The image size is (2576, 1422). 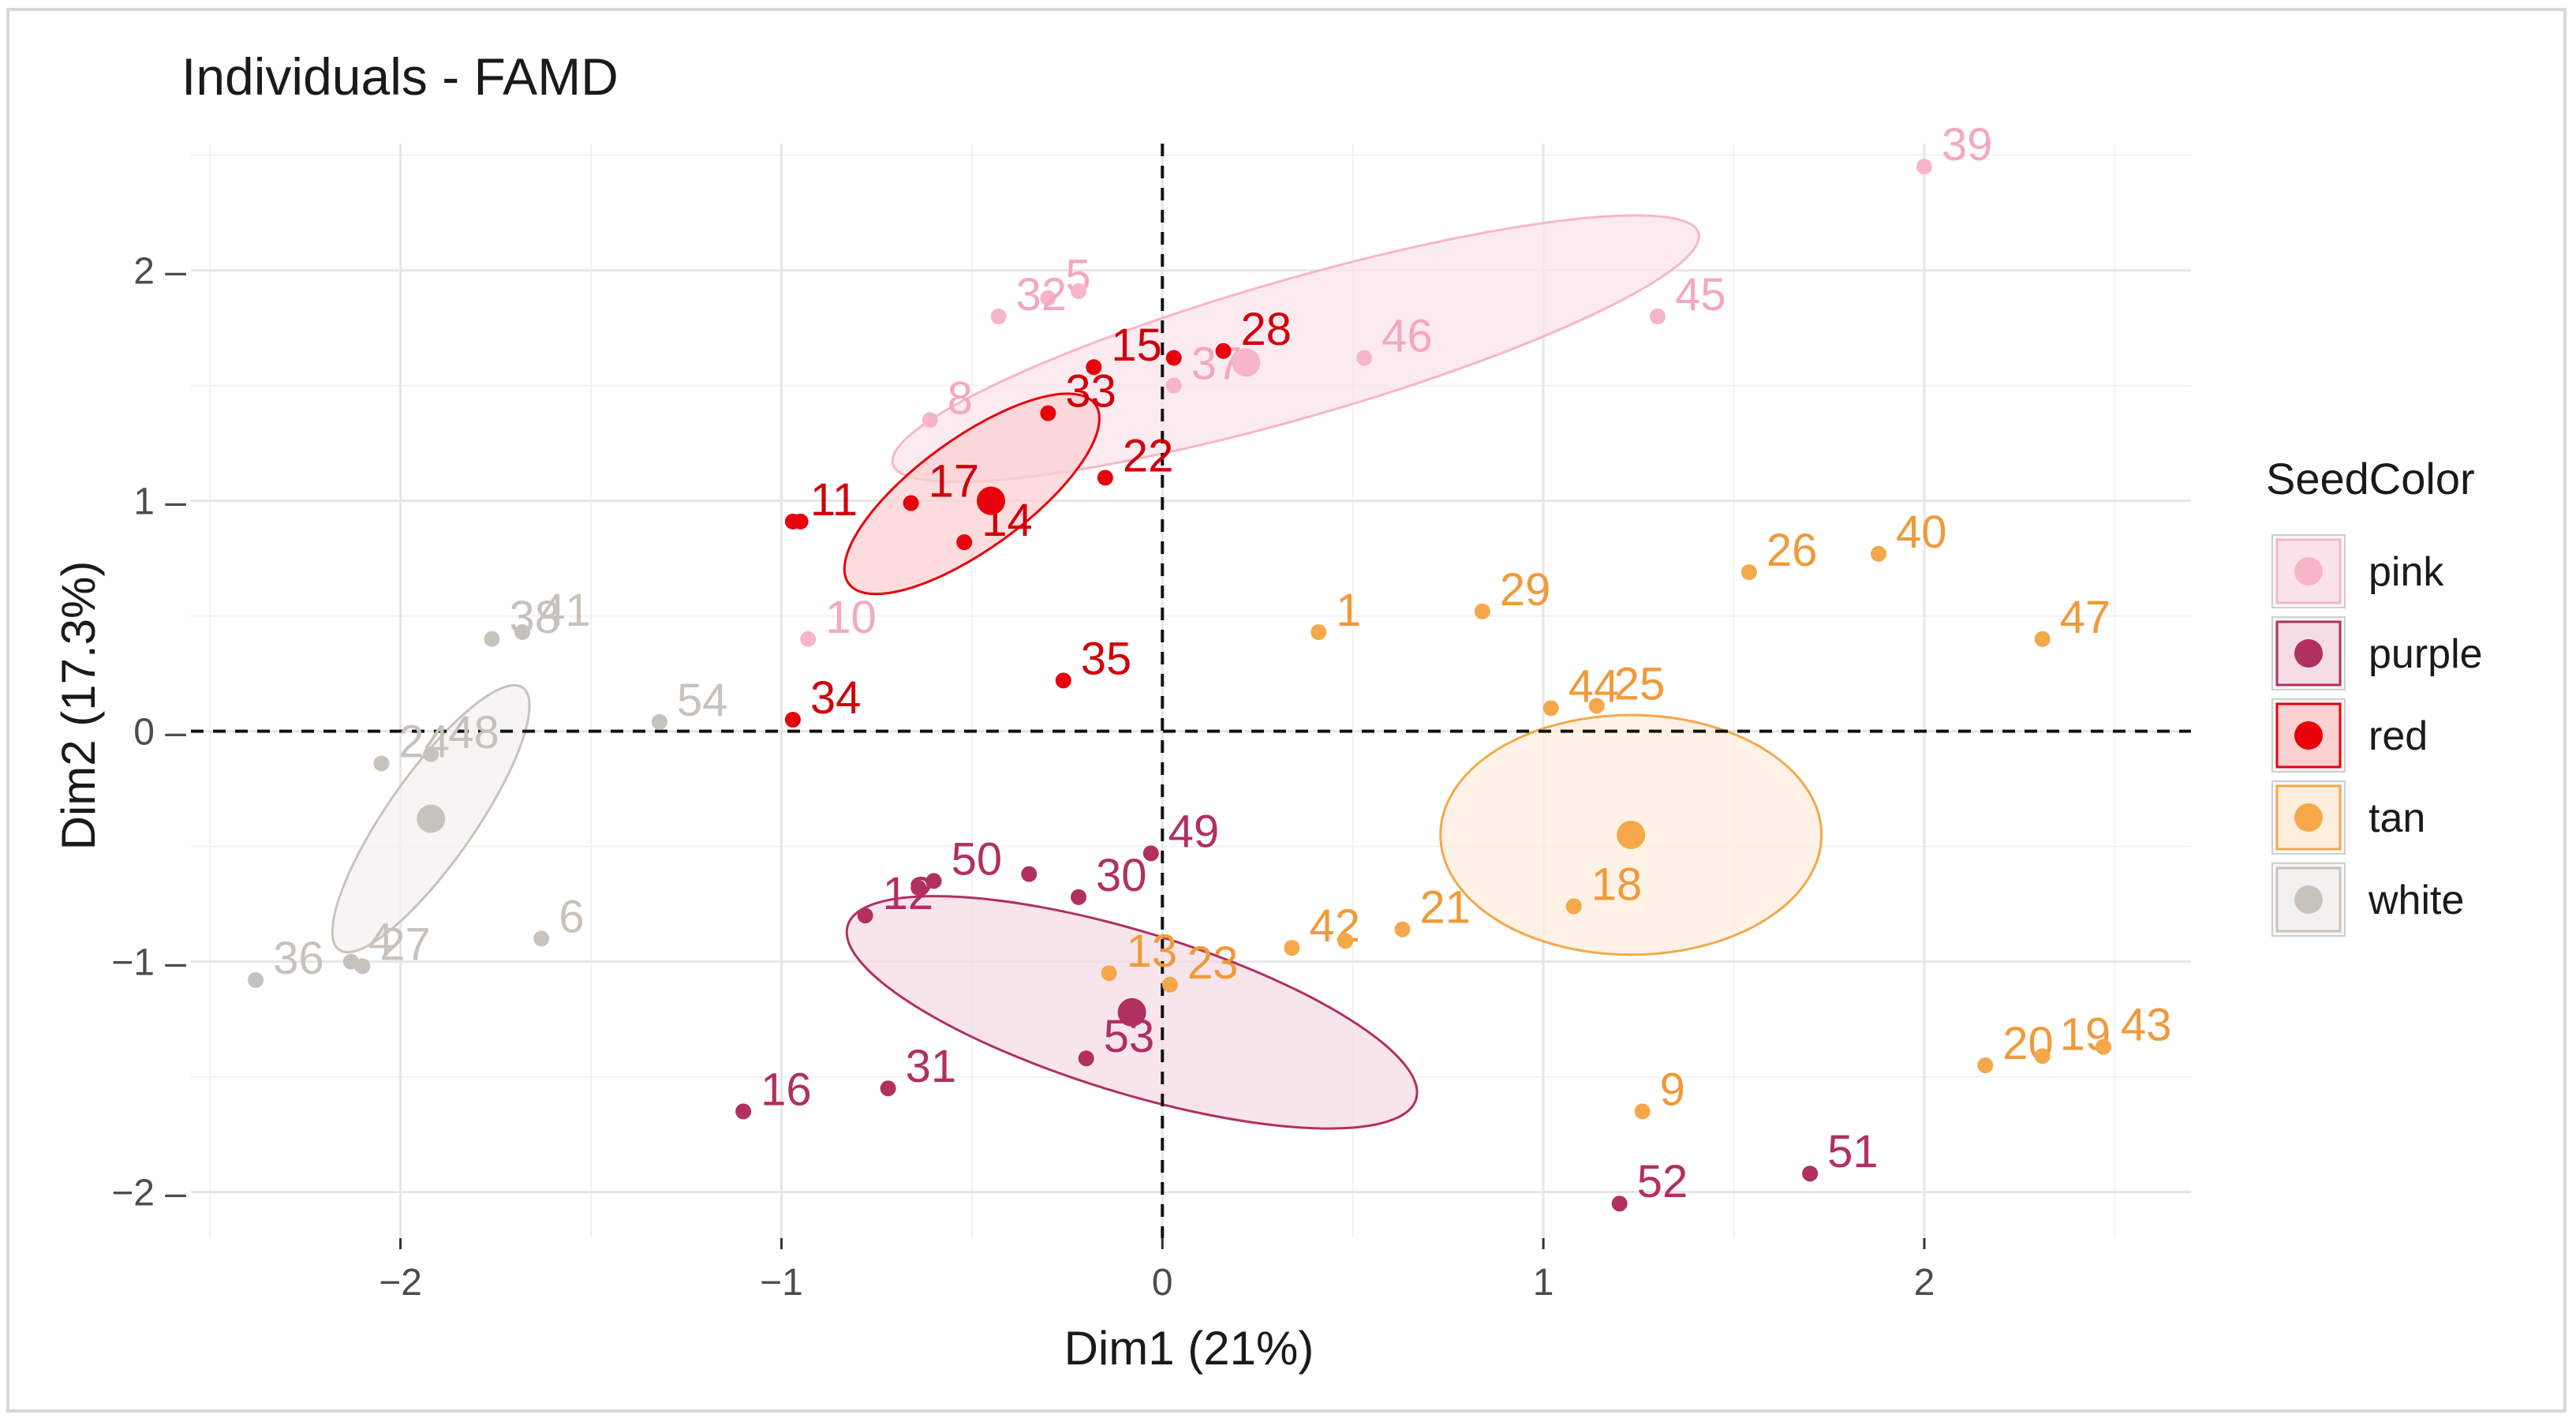 What do you see at coordinates (1136, 345) in the screenshot?
I see `point-label: 15` at bounding box center [1136, 345].